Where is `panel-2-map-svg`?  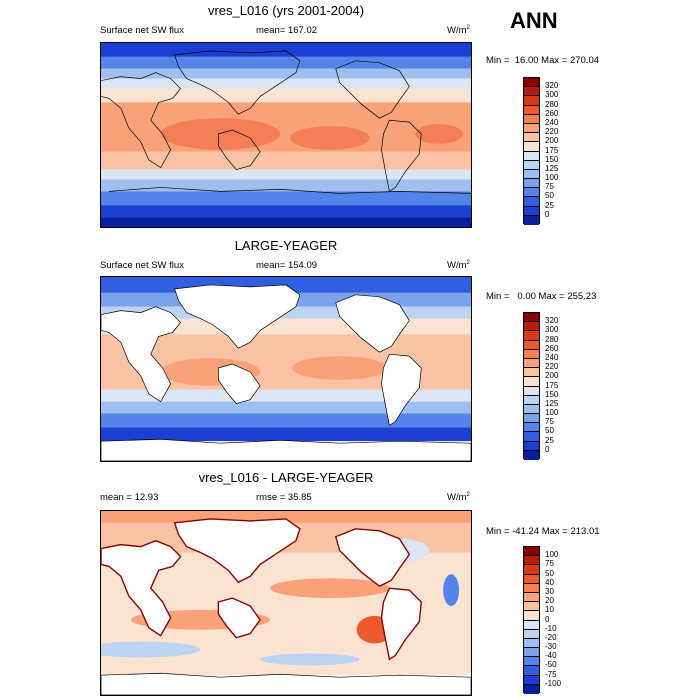 panel-2-map-svg is located at coordinates (286, 369).